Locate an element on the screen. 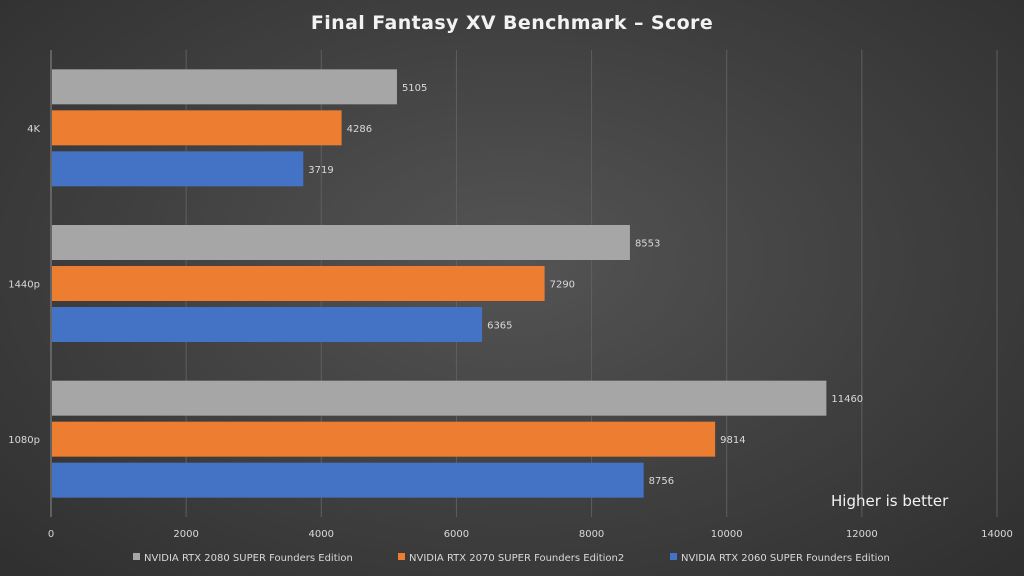 Image resolution: width=1024 pixels, height=576 pixels. x-tick-label: 10000 is located at coordinates (727, 534).